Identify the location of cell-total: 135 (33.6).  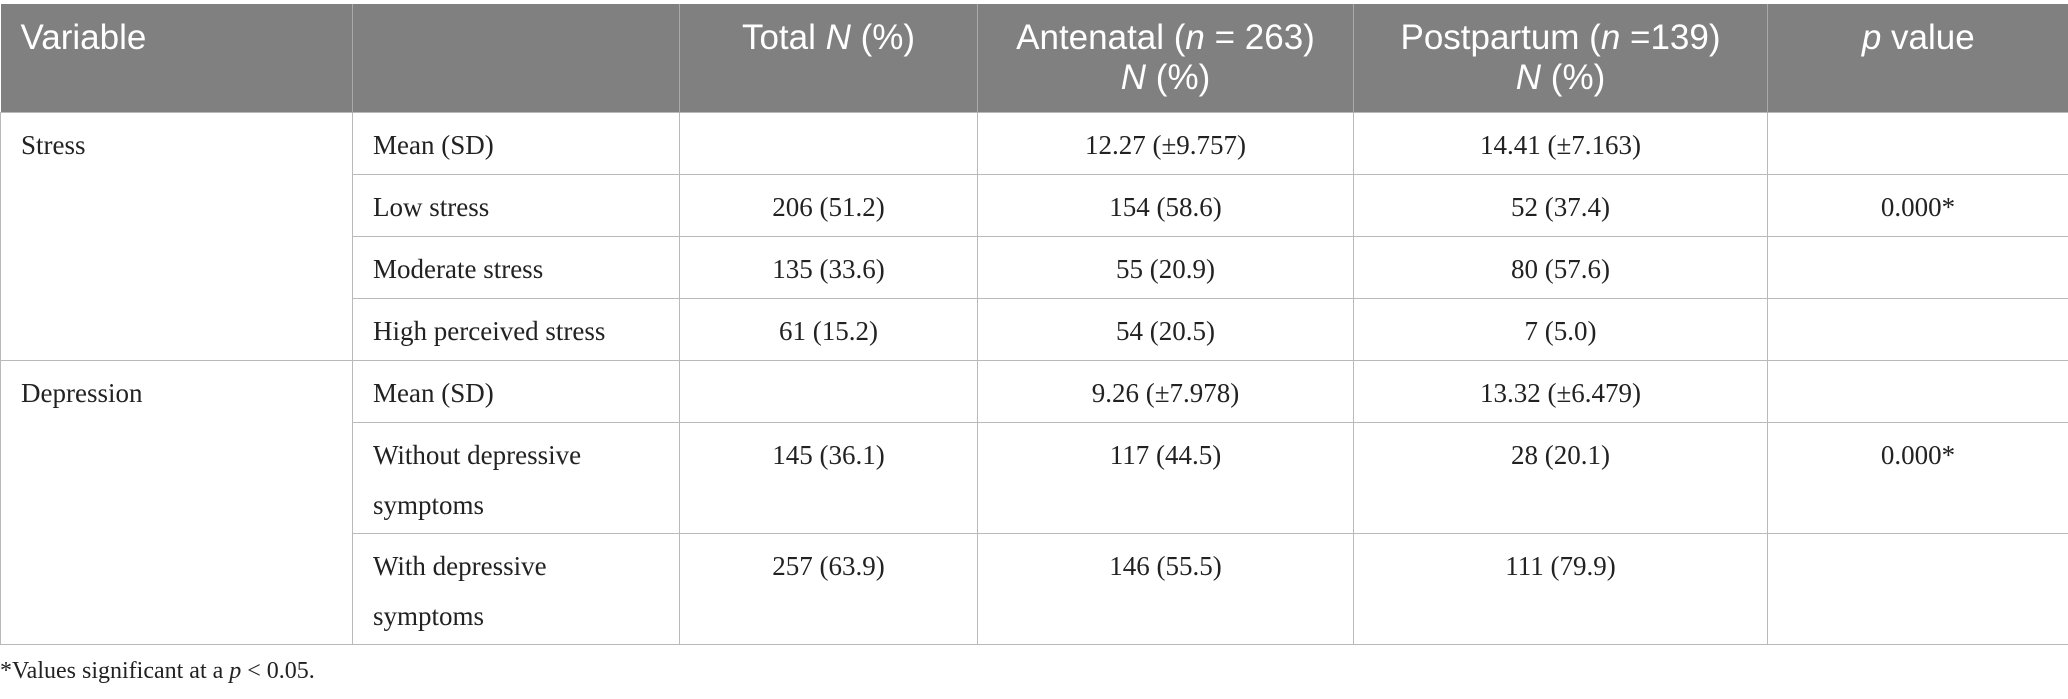
(828, 267).